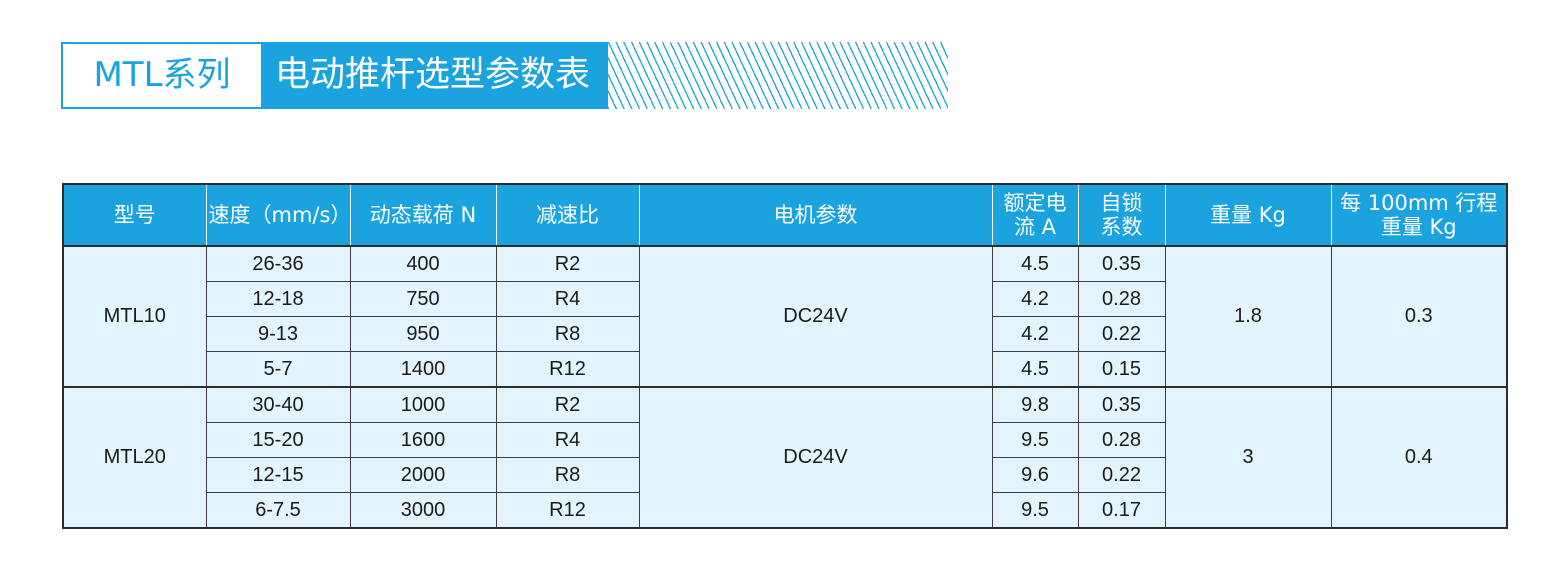 This screenshot has height=580, width=1553. Describe the element at coordinates (1247, 215) in the screenshot. I see `header-weight: 重量 Kg` at that location.